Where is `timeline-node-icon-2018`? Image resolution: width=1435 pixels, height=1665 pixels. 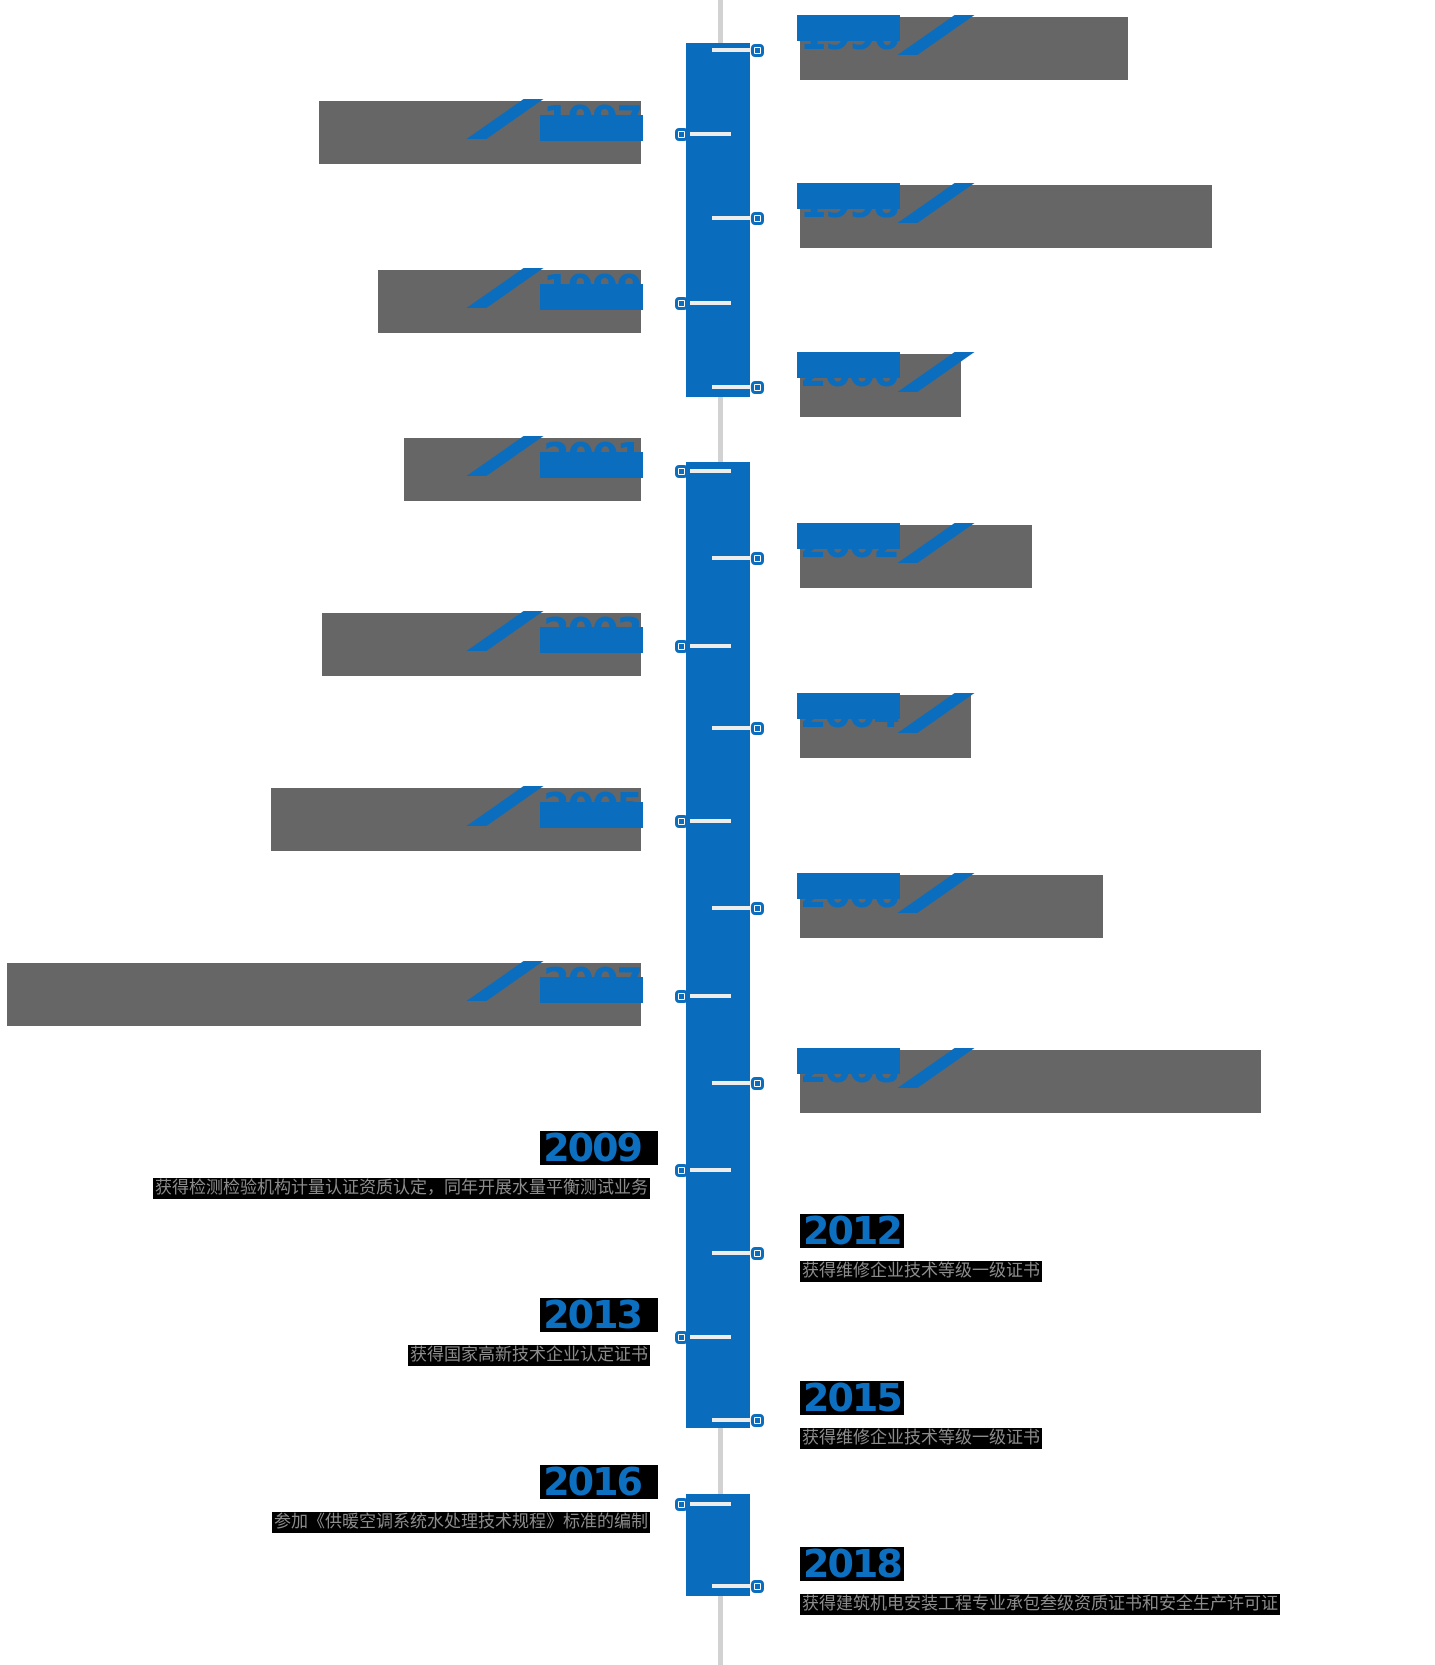
timeline-node-icon-2018 is located at coordinates (757, 1586).